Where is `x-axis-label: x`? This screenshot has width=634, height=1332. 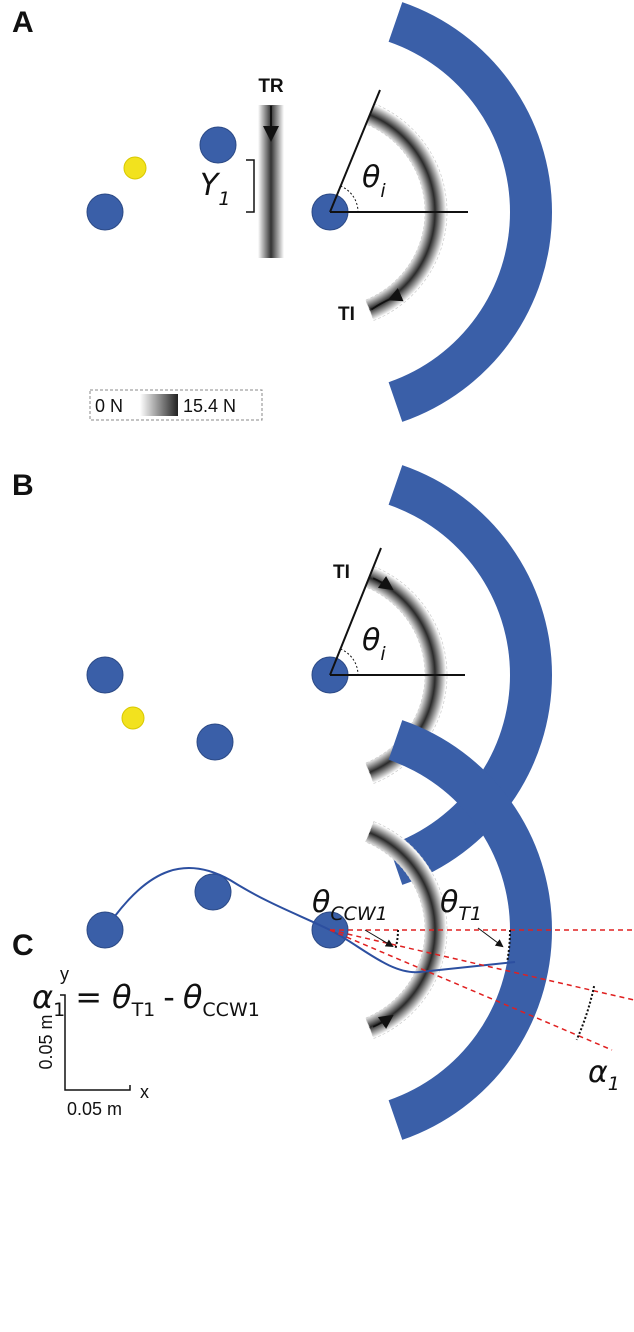
x-axis-label: x is located at coordinates (144, 1092).